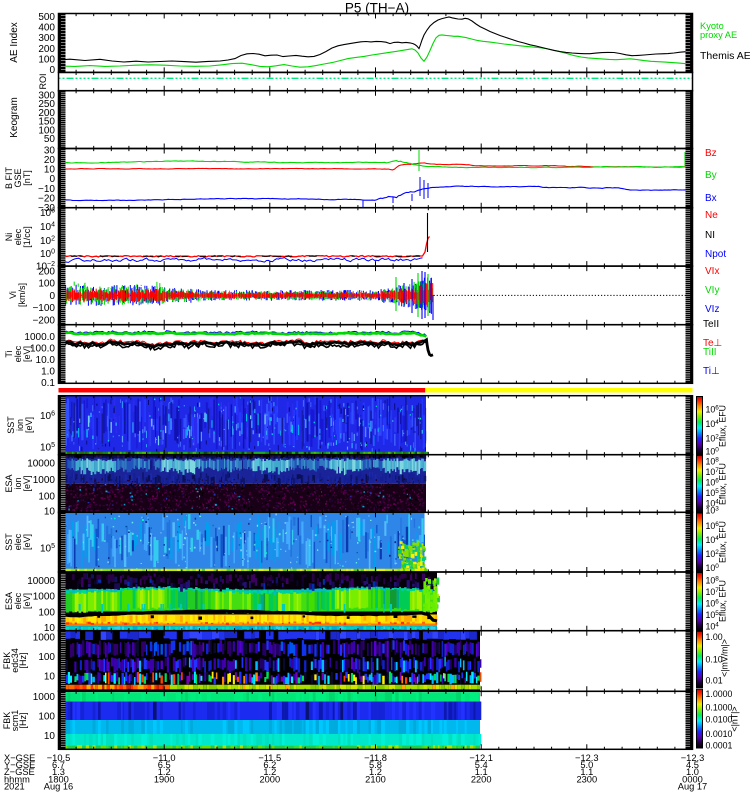  I want to click on svg-text: 5.0, so click(586, 765).